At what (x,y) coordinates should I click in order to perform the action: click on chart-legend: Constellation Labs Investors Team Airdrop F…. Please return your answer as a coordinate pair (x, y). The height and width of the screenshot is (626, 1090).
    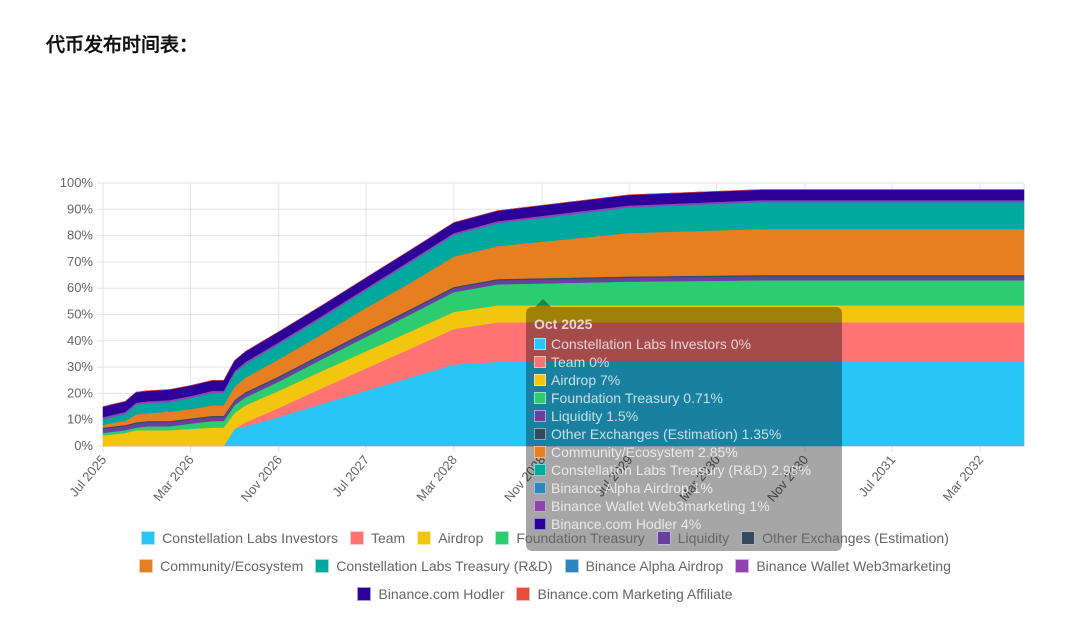
    Looking at the image, I should click on (545, 566).